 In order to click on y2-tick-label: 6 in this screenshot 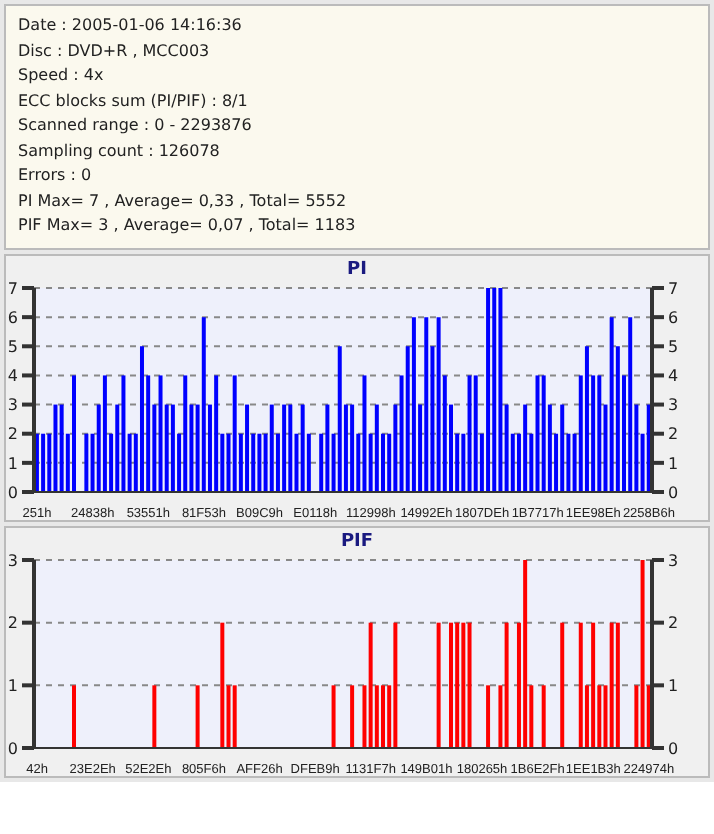, I will do `click(673, 316)`.